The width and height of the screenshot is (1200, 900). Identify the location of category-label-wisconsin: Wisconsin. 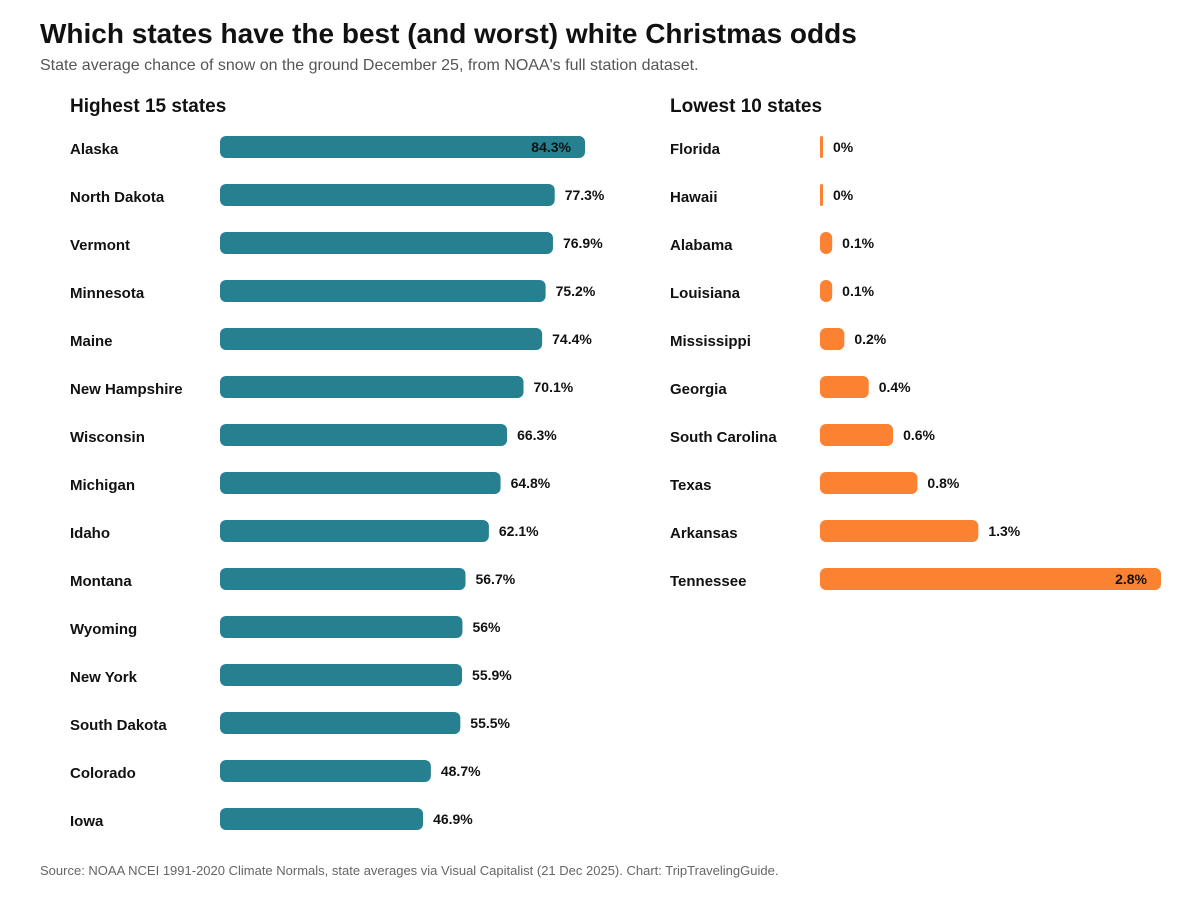
(107, 437).